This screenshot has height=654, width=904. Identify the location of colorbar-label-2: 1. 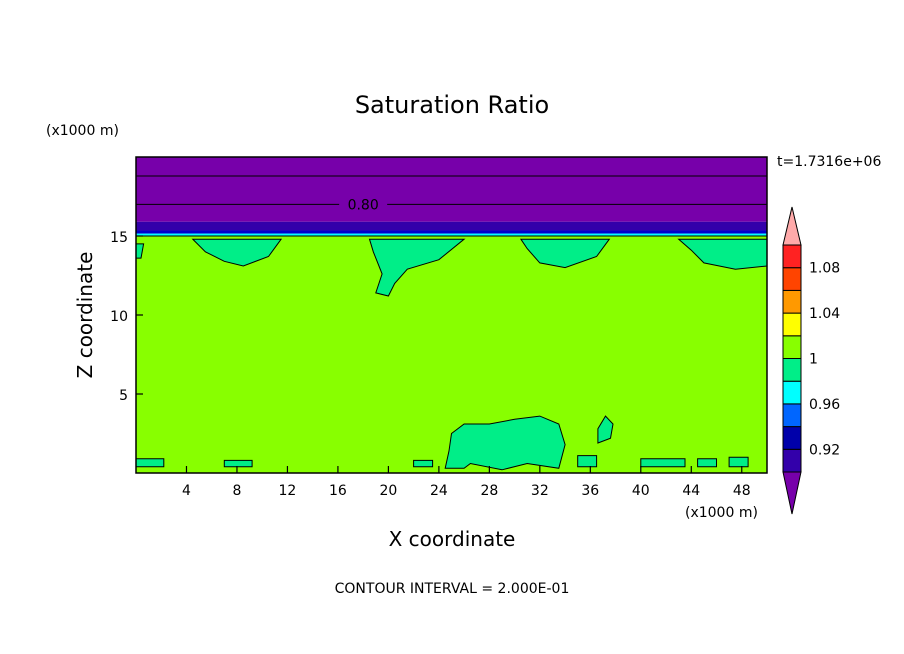
(813, 360).